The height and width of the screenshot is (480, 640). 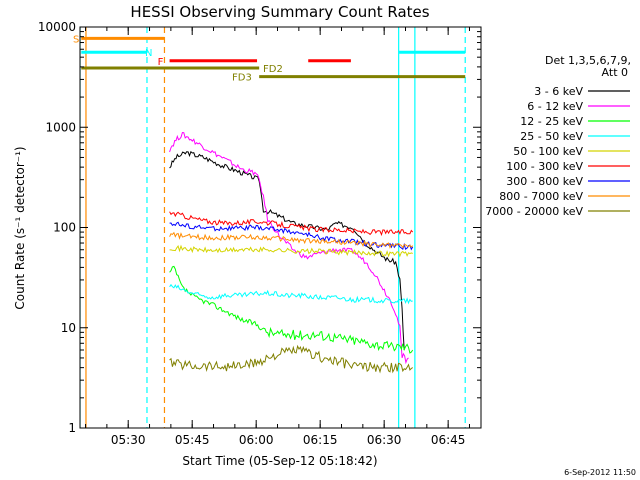 I want to click on legend-entry-label: 6 - 12 keV, so click(x=555, y=106).